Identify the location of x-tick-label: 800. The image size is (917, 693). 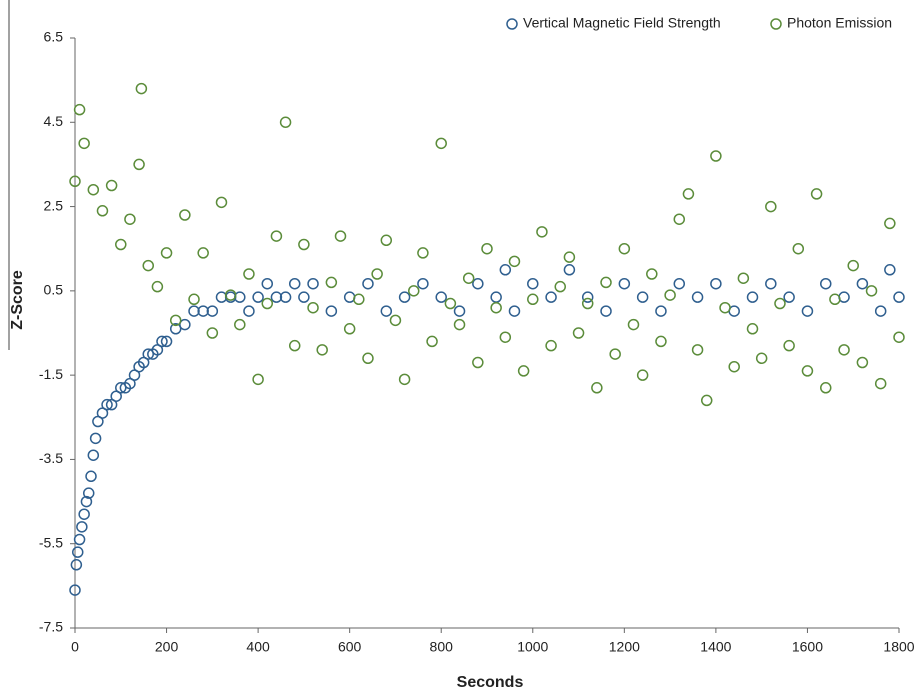
(442, 647).